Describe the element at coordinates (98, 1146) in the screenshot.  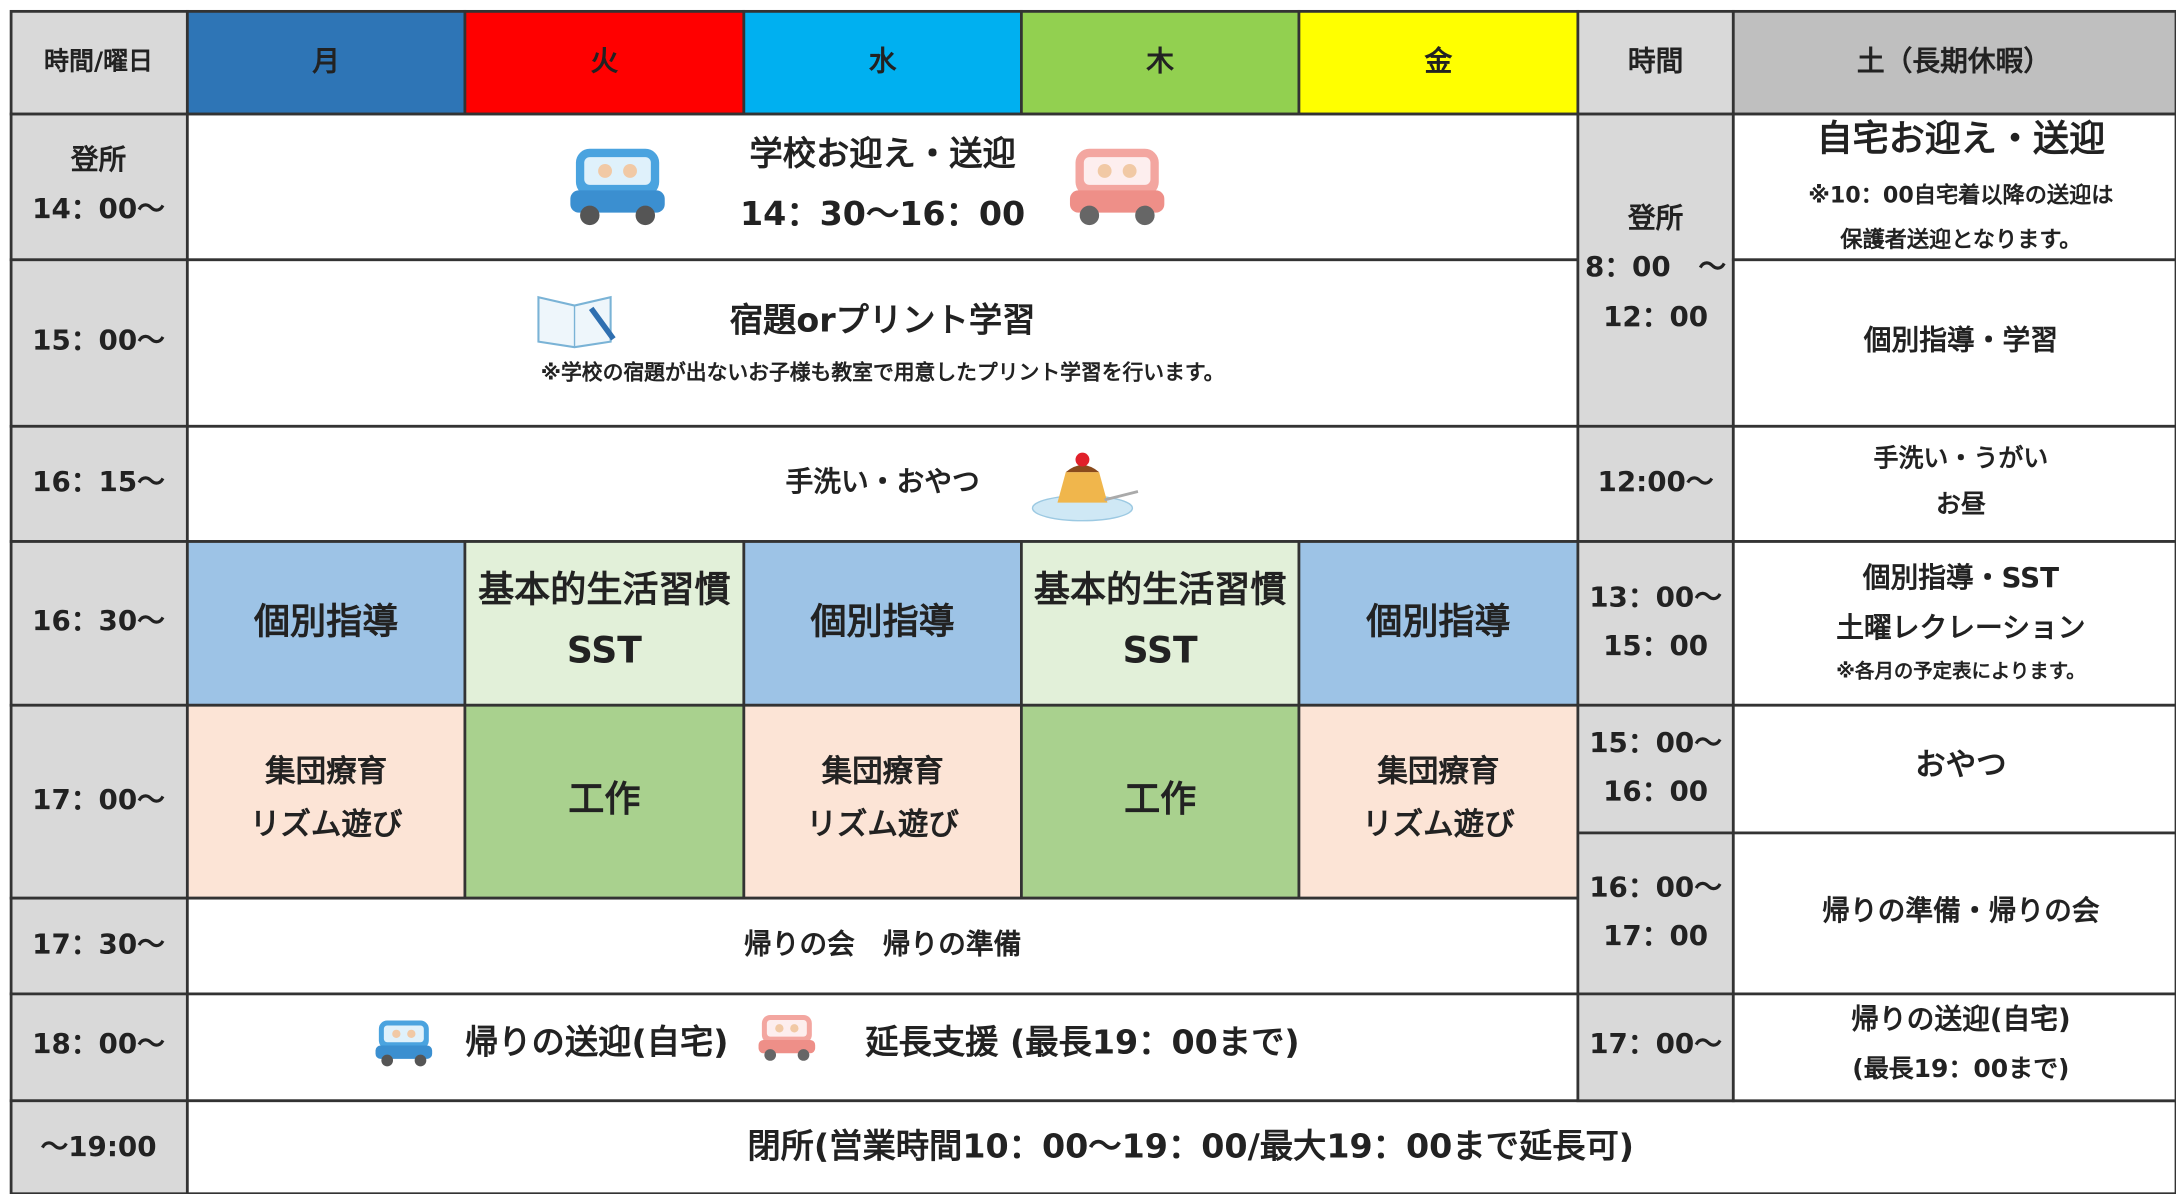
I see `time-label: ～19:00` at that location.